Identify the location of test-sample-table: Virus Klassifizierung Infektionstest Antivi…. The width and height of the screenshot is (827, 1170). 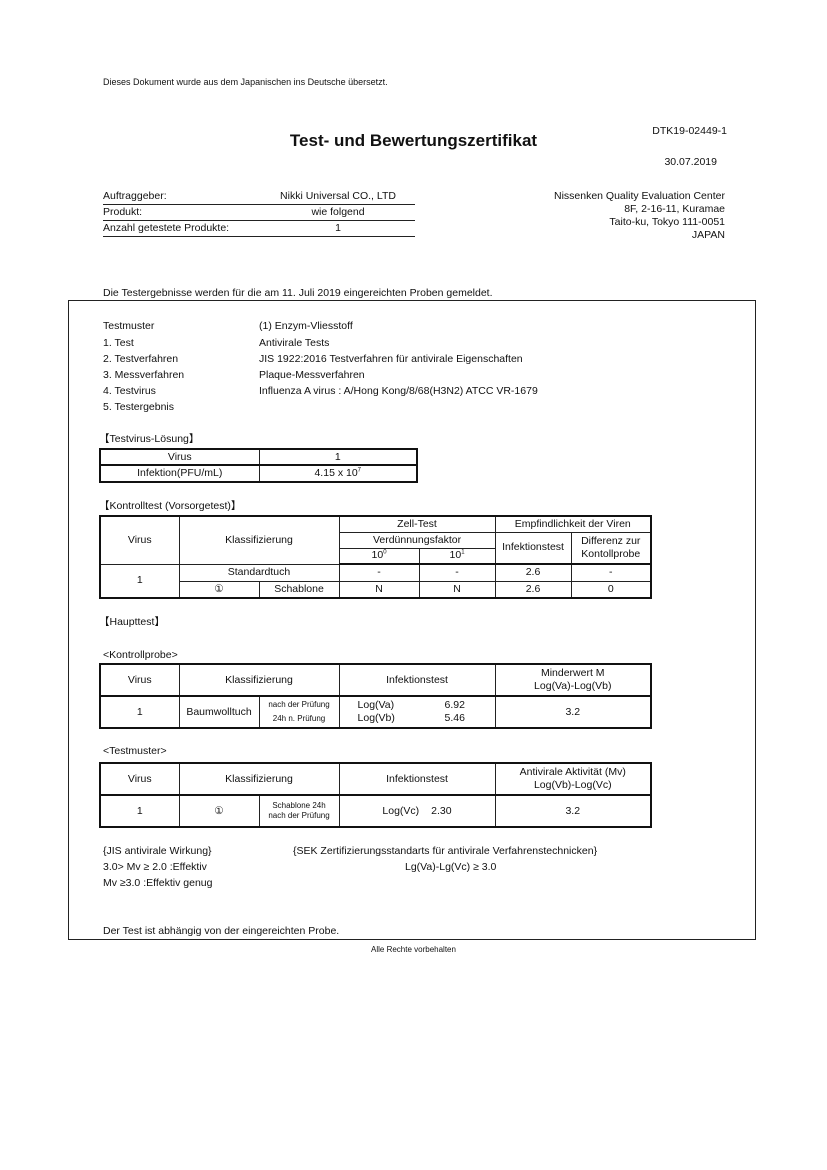
(376, 795).